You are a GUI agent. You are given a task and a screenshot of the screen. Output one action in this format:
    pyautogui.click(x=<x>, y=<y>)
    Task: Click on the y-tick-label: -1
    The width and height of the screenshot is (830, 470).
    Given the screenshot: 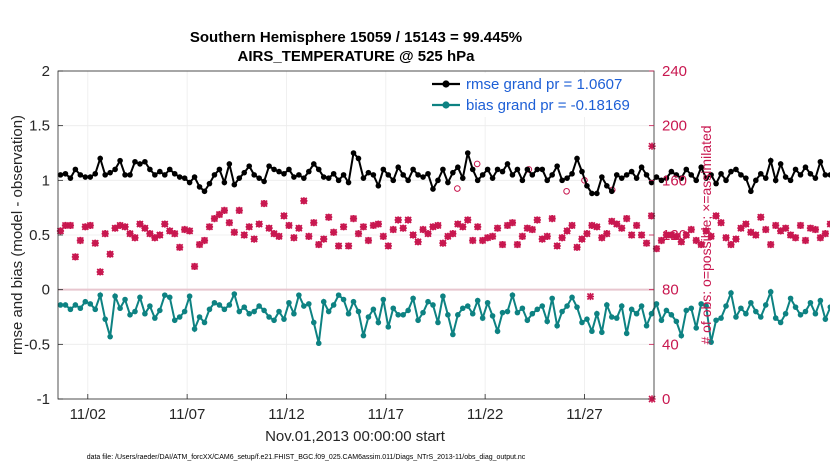 What is the action you would take?
    pyautogui.click(x=43, y=399)
    